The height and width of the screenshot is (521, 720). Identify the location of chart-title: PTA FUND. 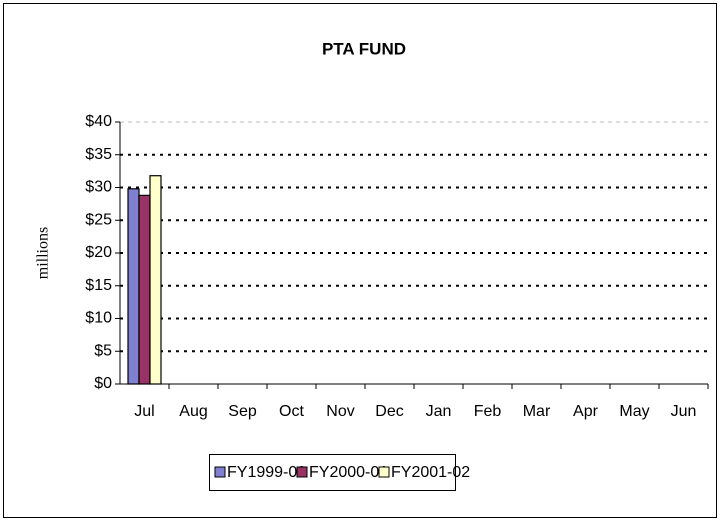
(364, 48).